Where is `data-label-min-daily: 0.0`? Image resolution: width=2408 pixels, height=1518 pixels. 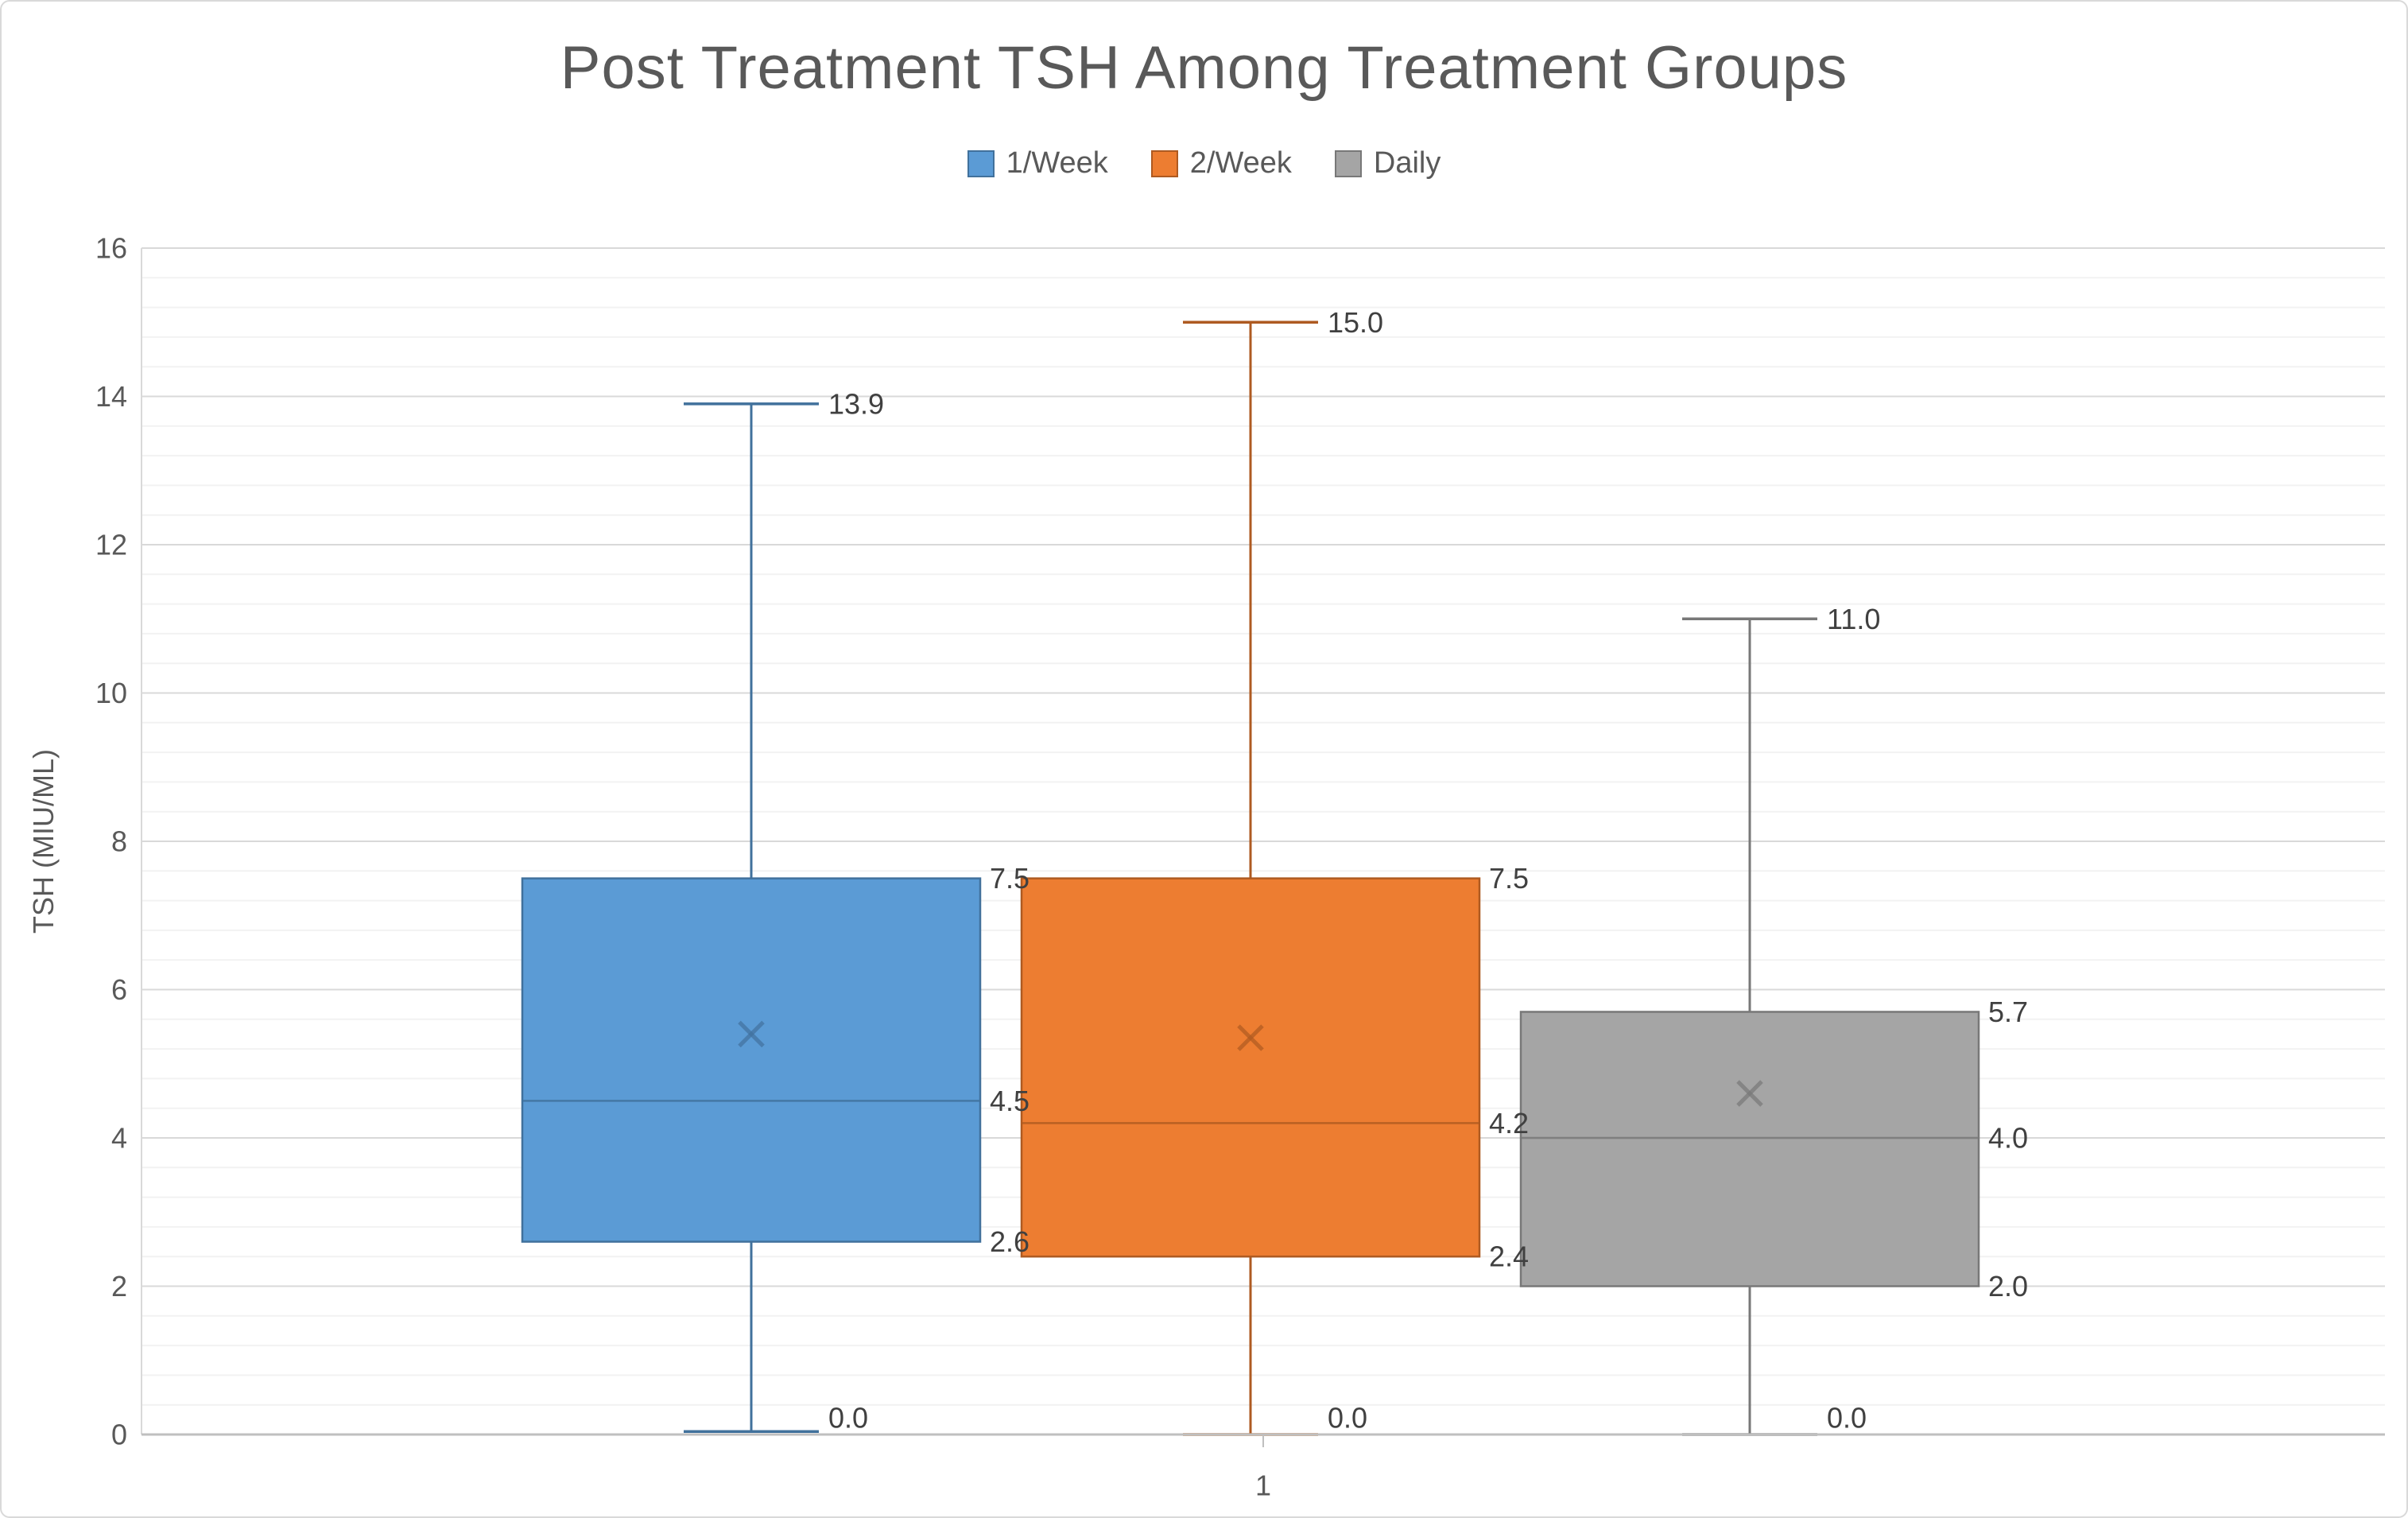 data-label-min-daily: 0.0 is located at coordinates (1847, 1418).